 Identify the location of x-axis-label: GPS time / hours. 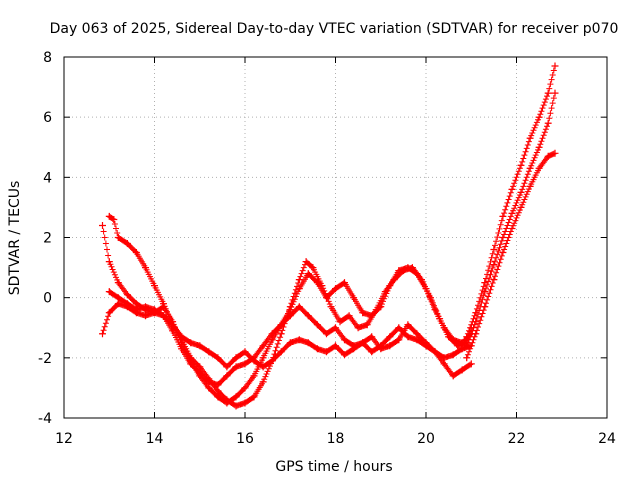
(333, 467).